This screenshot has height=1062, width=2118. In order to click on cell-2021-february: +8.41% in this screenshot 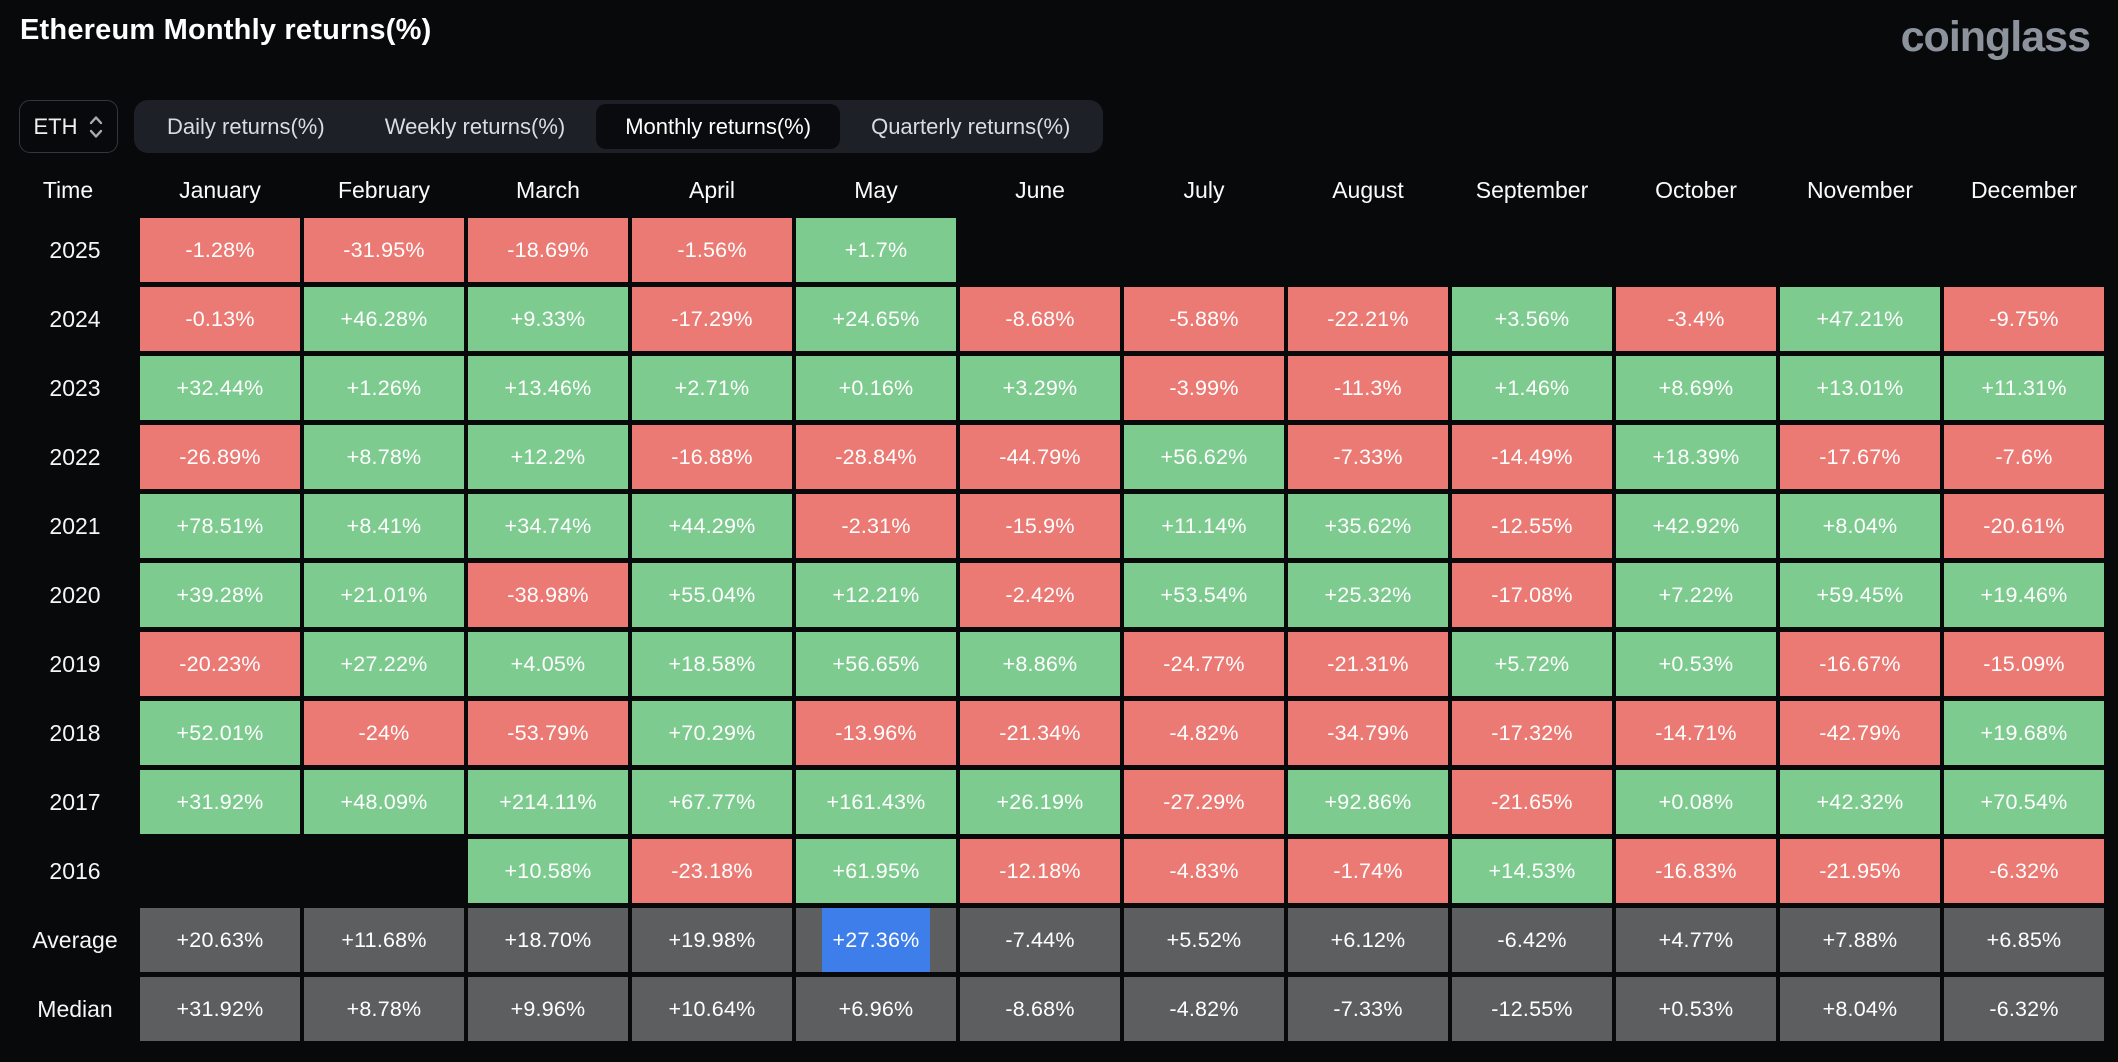, I will do `click(384, 526)`.